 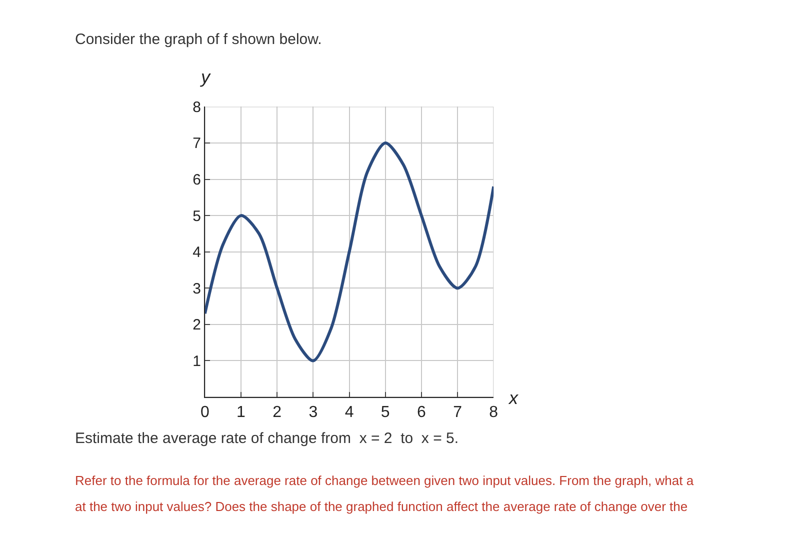 I want to click on text: at the two input values? Does the shape of the graphed function affect the average rate of change over the, so click(x=381, y=506).